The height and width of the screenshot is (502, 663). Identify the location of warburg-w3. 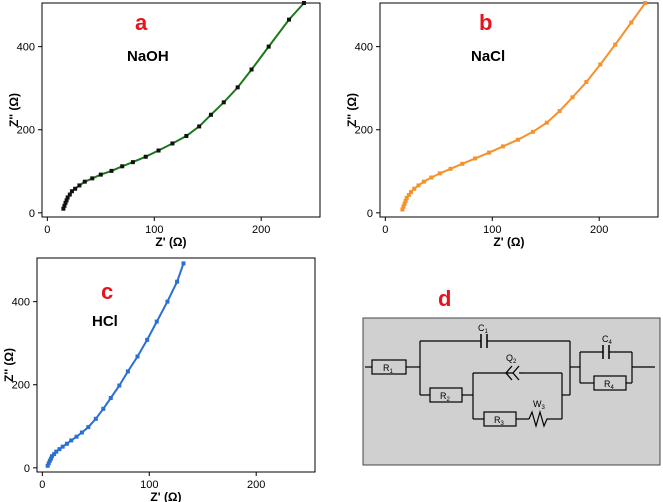
(538, 419).